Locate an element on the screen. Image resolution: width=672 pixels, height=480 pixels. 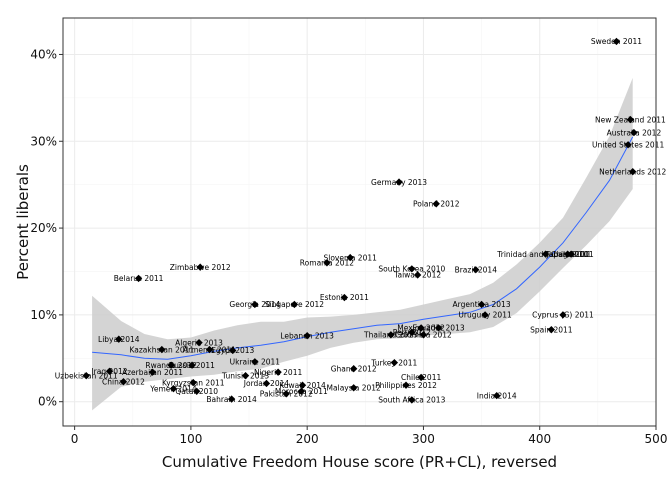
y-axis-title: Percent liberals is located at coordinates (23, 222).